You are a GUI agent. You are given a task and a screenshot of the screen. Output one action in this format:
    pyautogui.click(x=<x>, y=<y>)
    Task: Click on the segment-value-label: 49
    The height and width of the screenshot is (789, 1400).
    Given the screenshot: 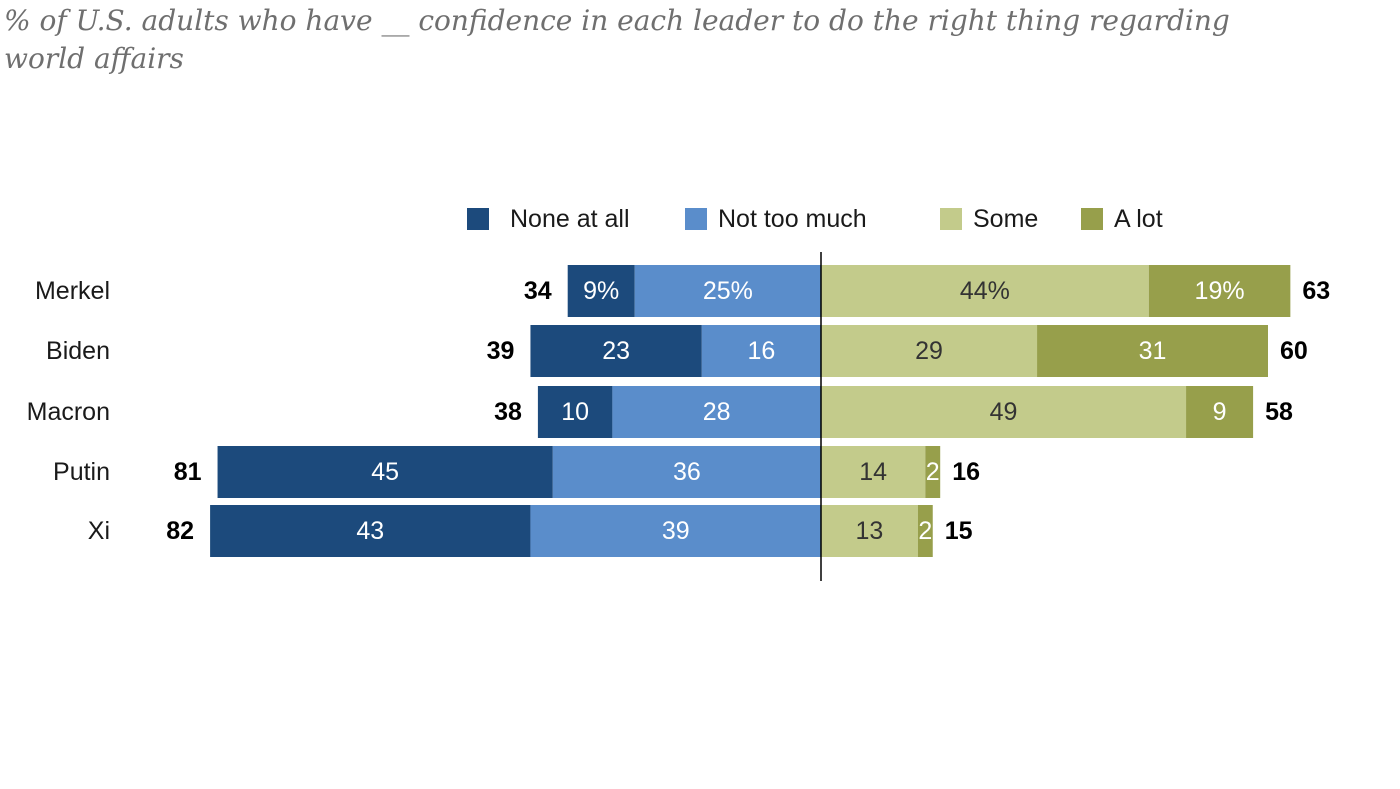 What is the action you would take?
    pyautogui.click(x=1004, y=412)
    